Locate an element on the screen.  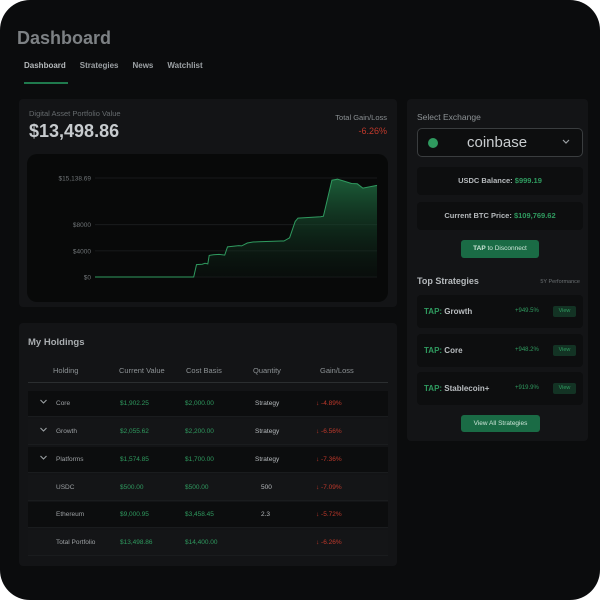
gain-loss: ↓ -7.09% is located at coordinates (329, 487).